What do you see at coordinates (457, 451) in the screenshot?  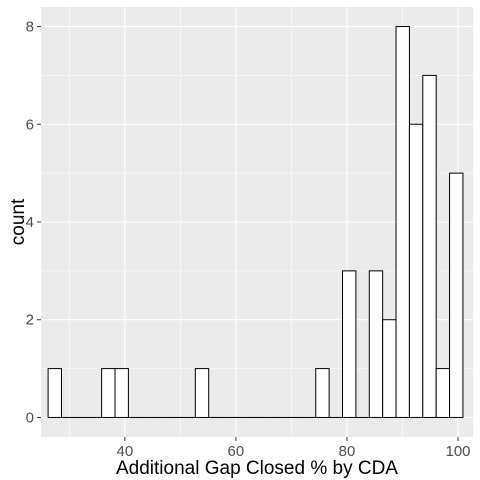 I see `x-tick-label: 100` at bounding box center [457, 451].